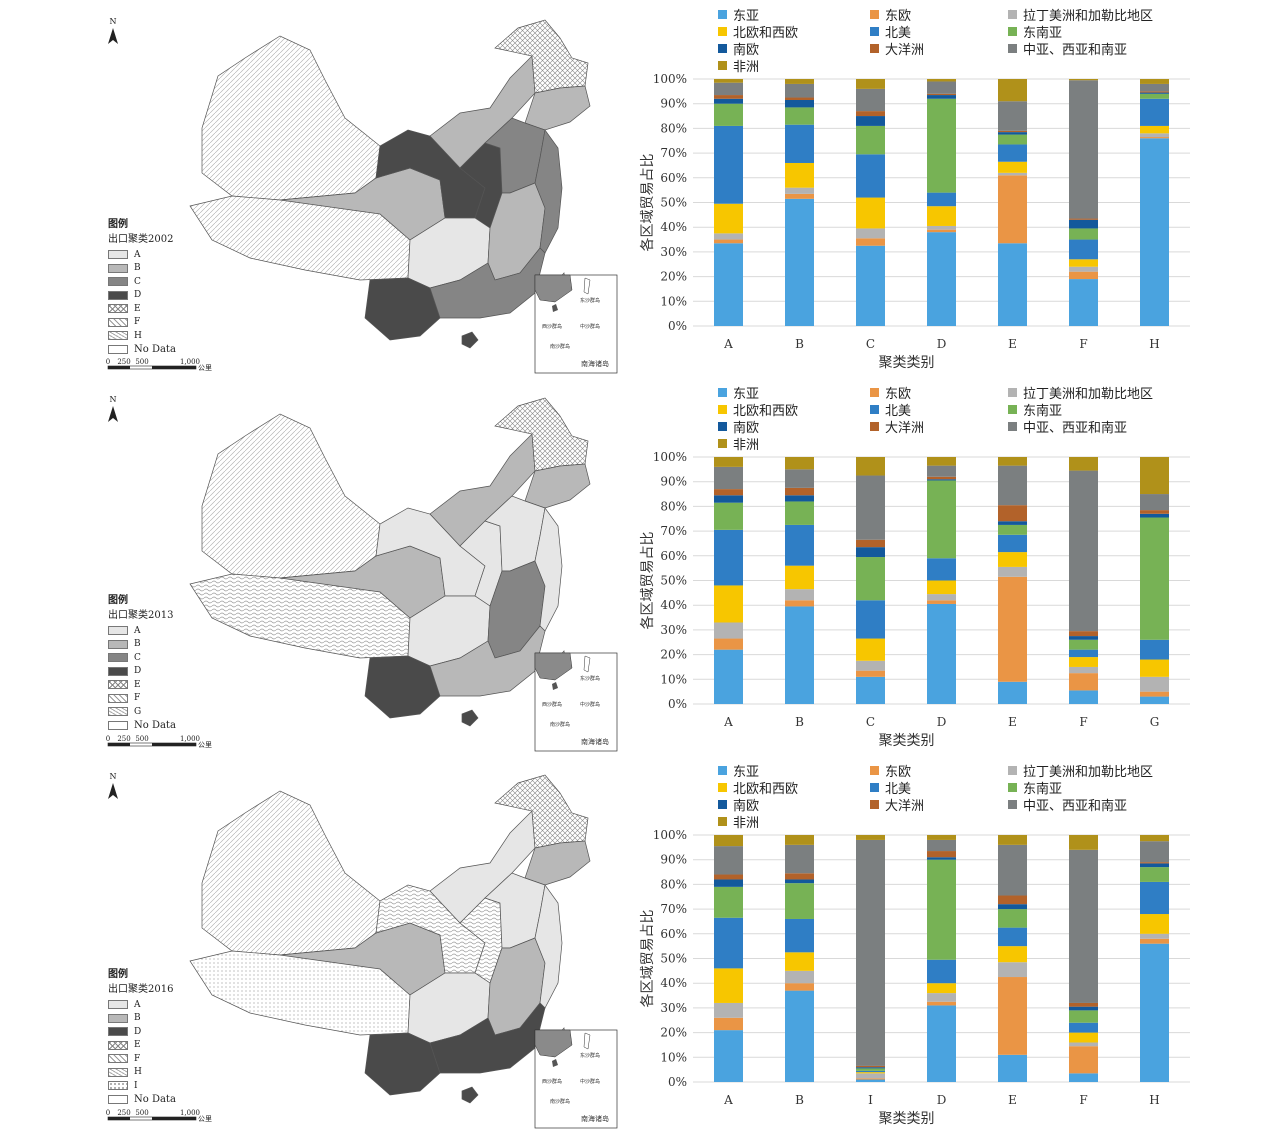 The height and width of the screenshot is (1139, 1270). Describe the element at coordinates (758, 34) in the screenshot. I see `legend-entry: 北欧和西欧` at that location.